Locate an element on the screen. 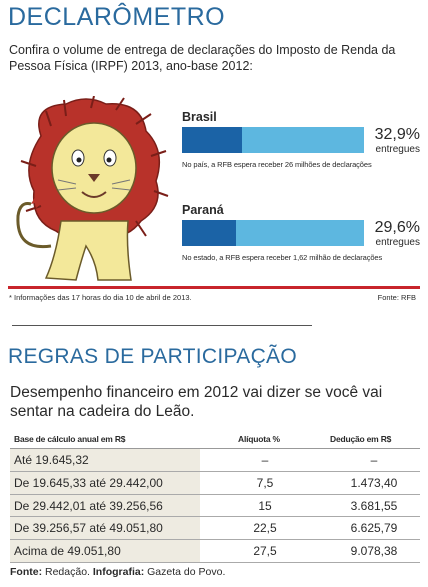 The image size is (428, 587). footer-infographic: Gazeta do Povo. is located at coordinates (186, 572).